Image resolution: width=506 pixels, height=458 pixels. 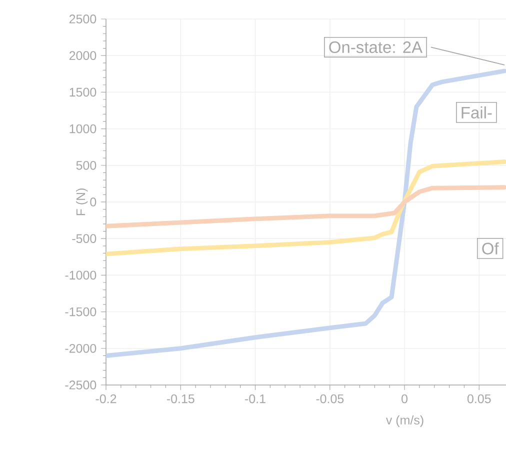 What do you see at coordinates (80, 348) in the screenshot?
I see `y-tick-label: -2000` at bounding box center [80, 348].